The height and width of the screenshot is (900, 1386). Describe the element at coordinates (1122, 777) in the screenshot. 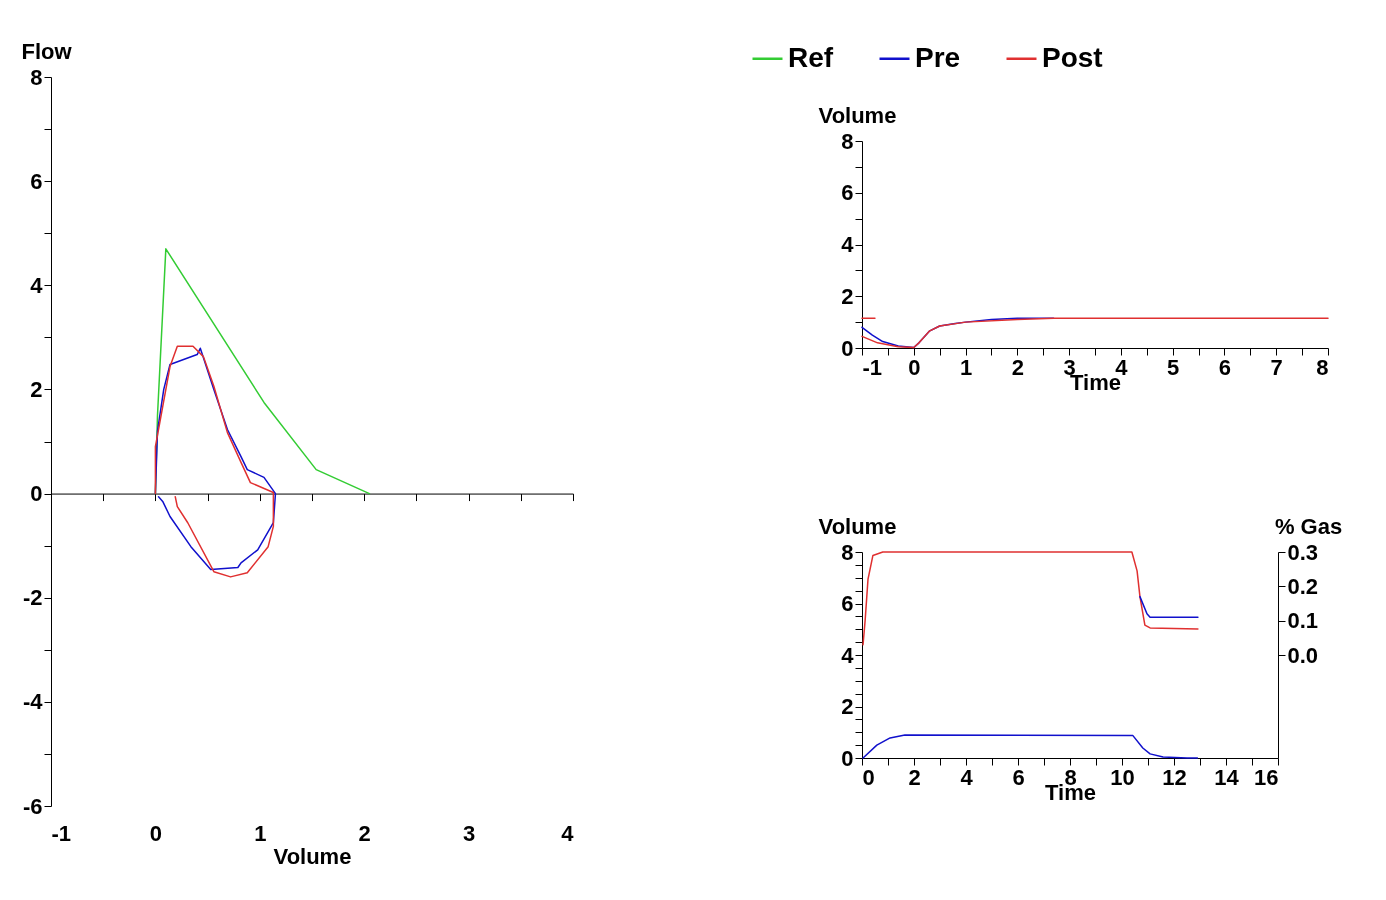

I see `x-tick-label: 10` at that location.